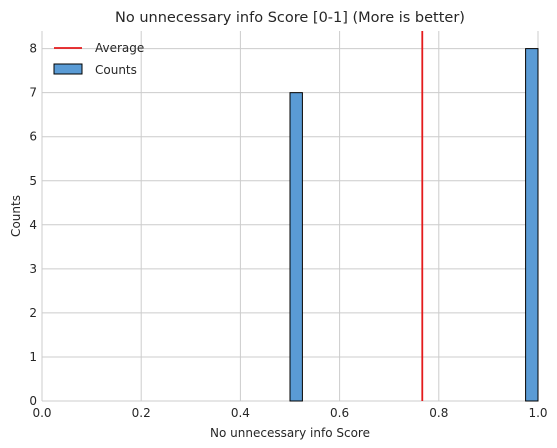  Describe the element at coordinates (33, 137) in the screenshot. I see `y-tick-label: 6` at that location.